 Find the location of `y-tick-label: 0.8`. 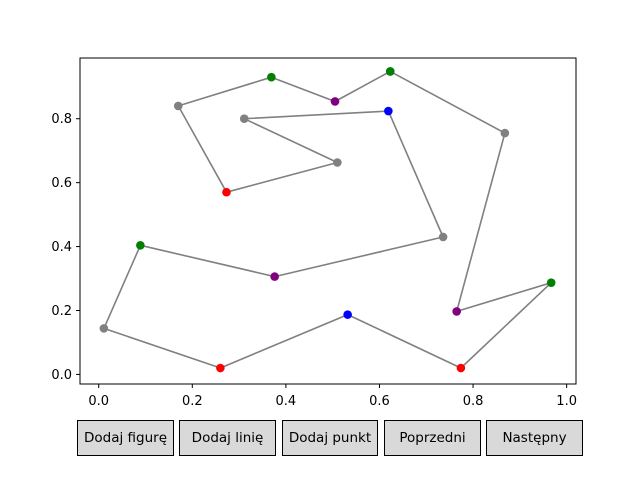

y-tick-label: 0.8 is located at coordinates (61, 119).